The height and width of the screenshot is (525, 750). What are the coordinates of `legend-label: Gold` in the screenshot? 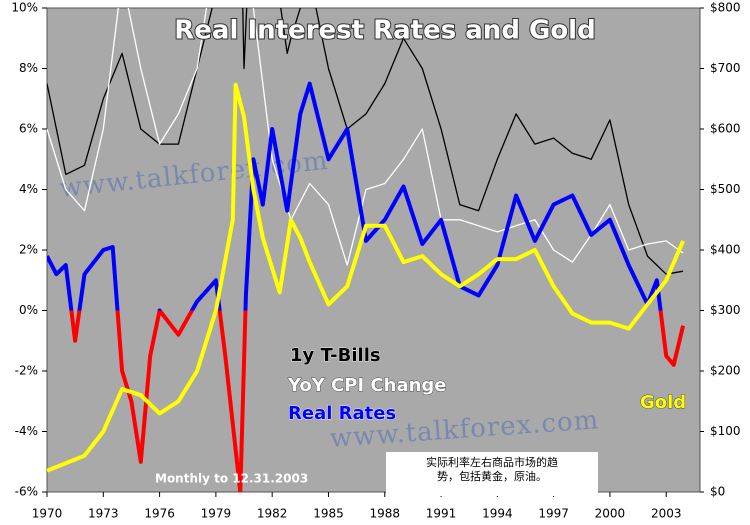 It's located at (663, 402).